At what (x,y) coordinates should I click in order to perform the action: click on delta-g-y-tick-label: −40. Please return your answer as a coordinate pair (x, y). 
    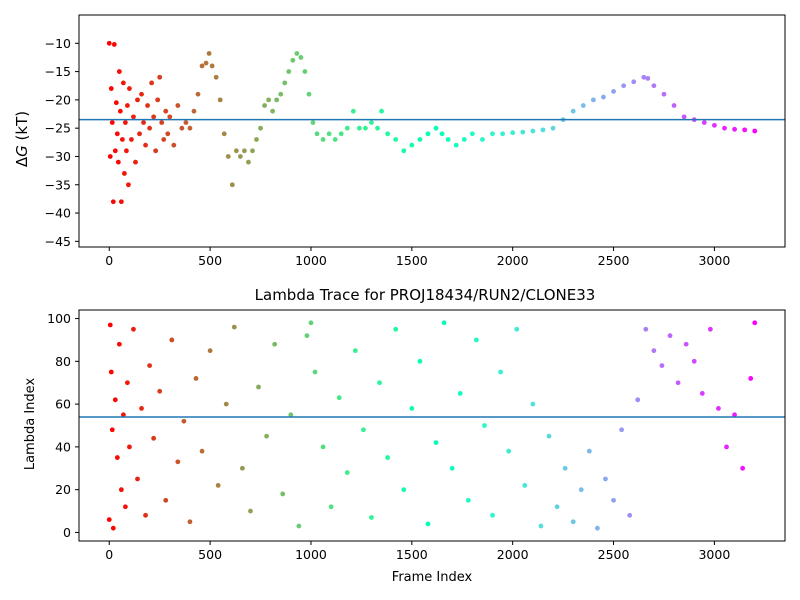
    Looking at the image, I should click on (58, 213).